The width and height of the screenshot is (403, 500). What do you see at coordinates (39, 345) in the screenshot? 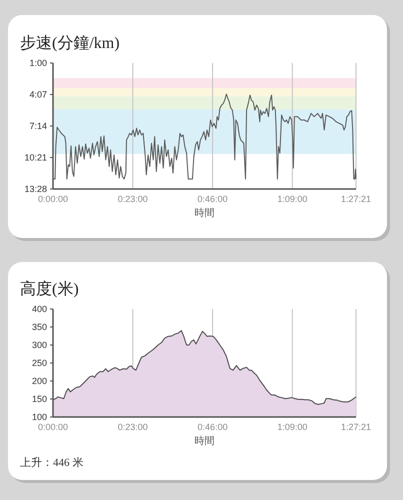
I see `y-tick-label: 300` at bounding box center [39, 345].